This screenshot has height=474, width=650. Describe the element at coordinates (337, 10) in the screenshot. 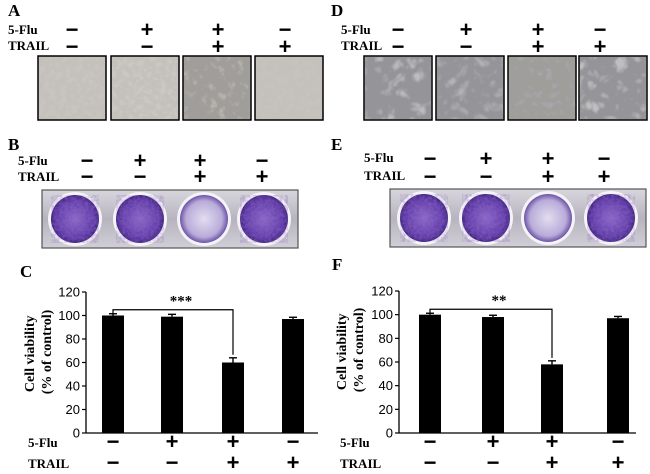

I see `panel-label-d: D` at that location.